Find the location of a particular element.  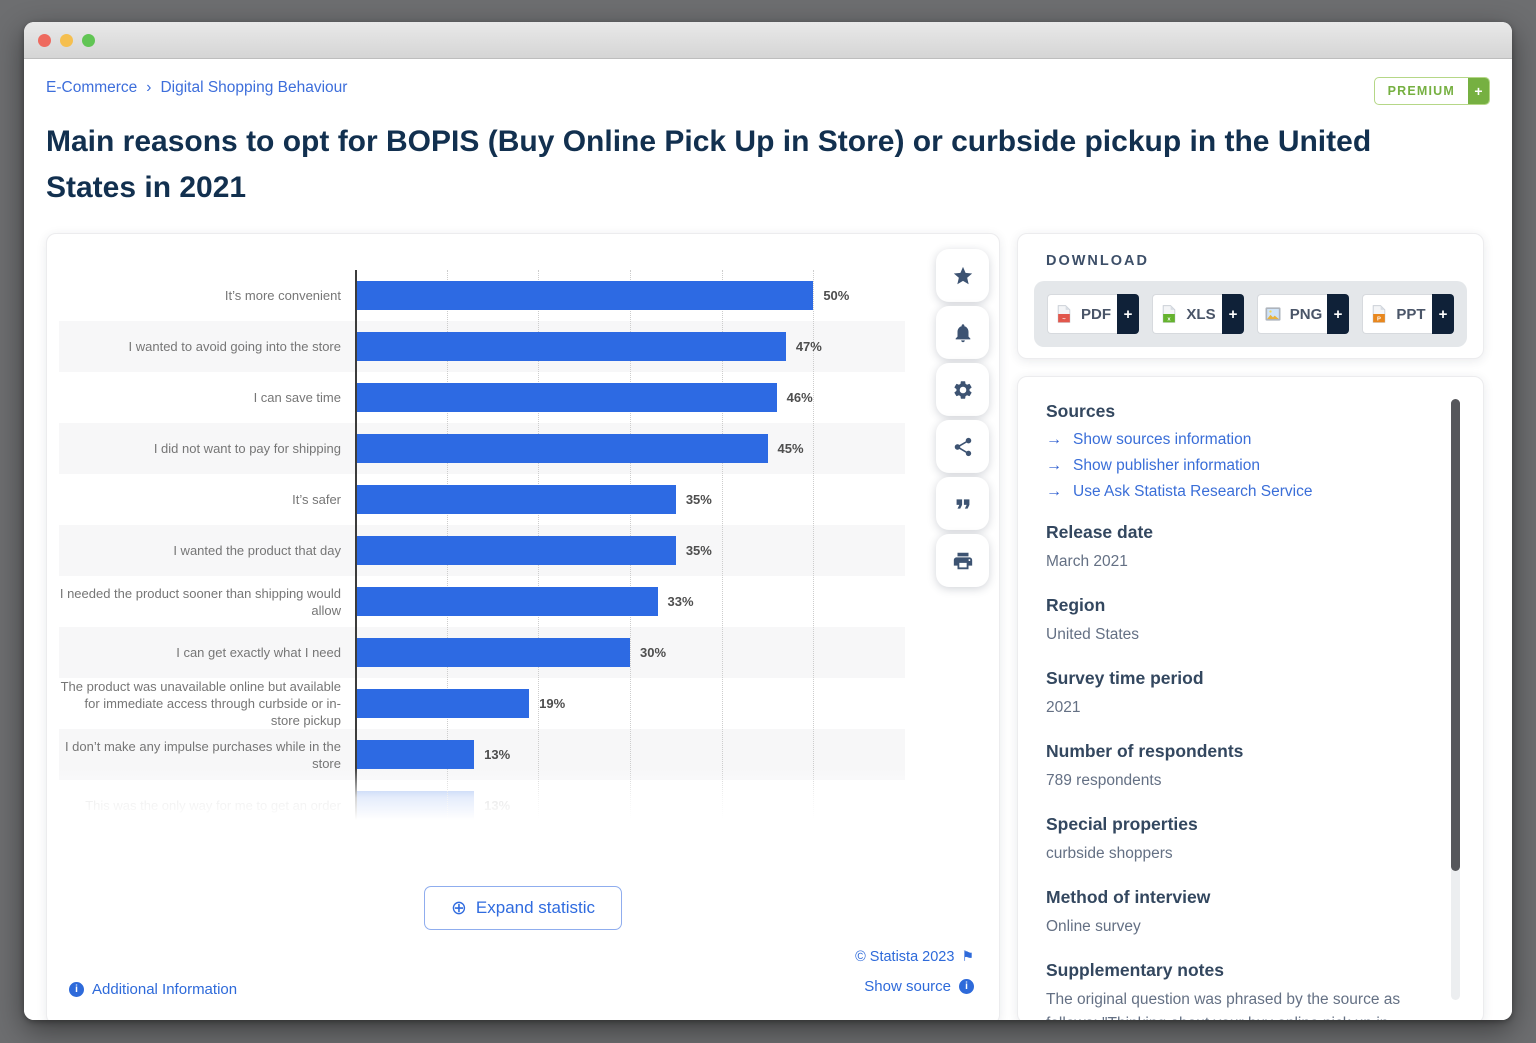

expand-statistic-button: ⊕ Expand statistic is located at coordinates (523, 908).